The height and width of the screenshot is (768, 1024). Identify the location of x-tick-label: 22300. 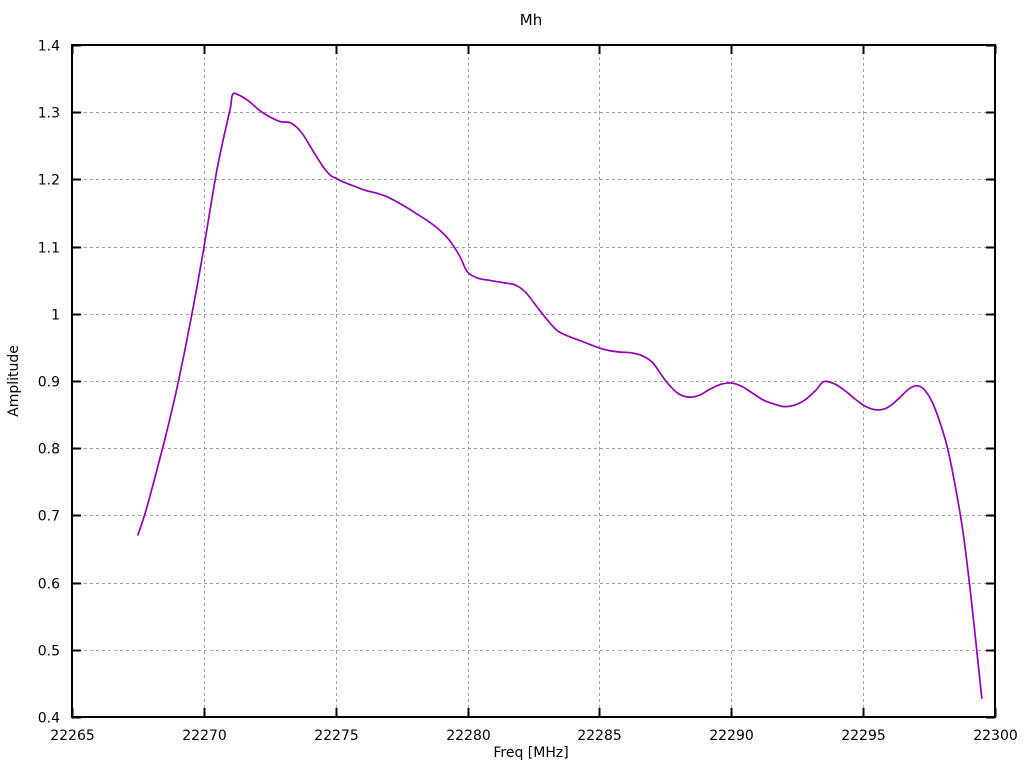
(995, 736).